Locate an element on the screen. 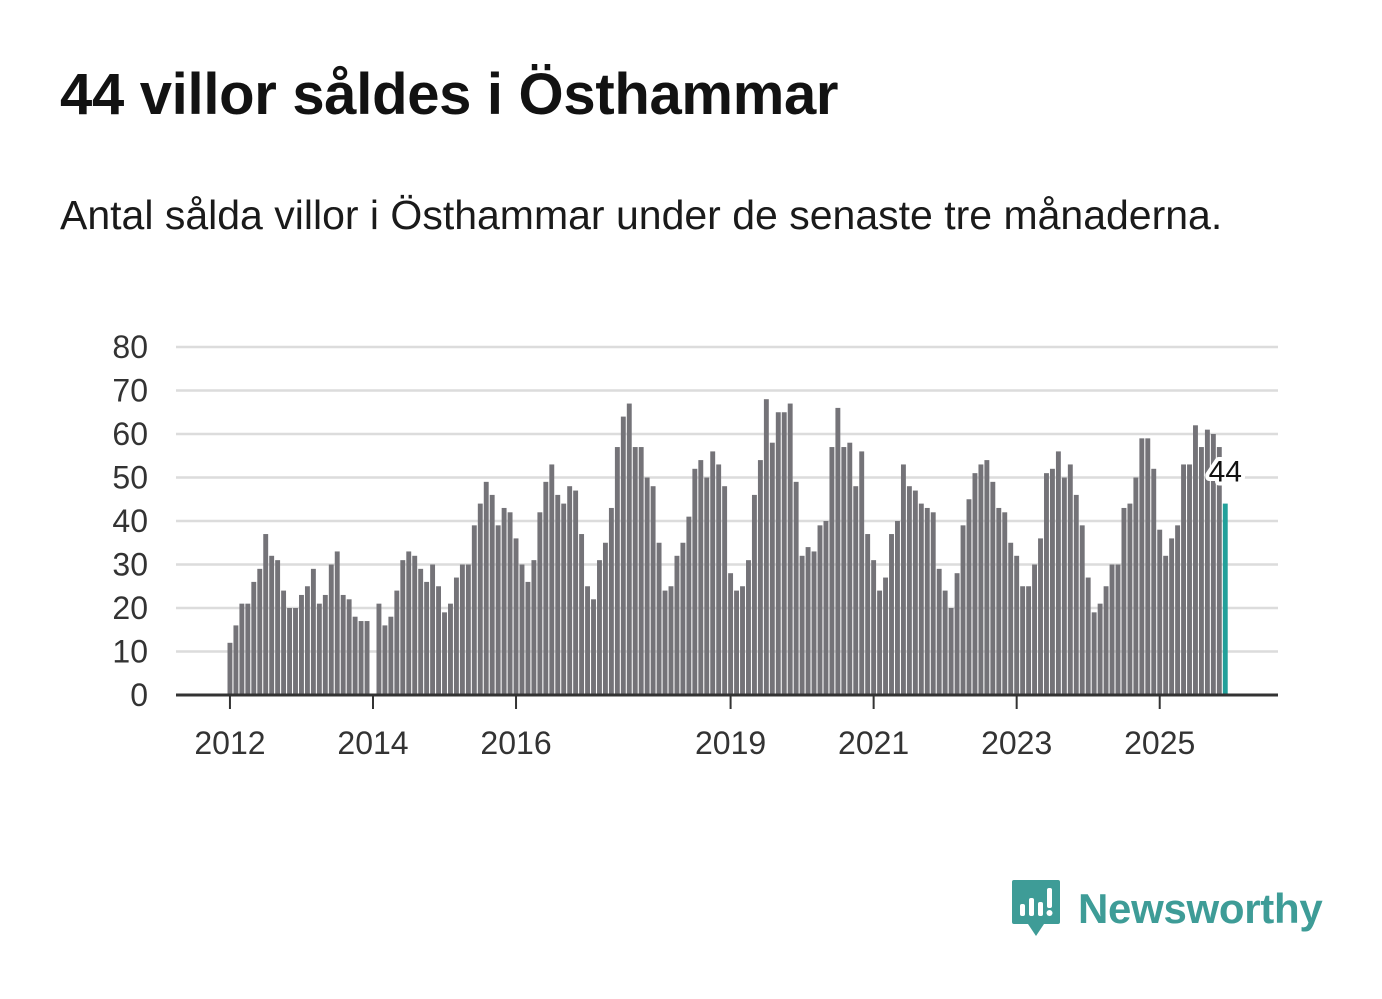 The image size is (1382, 999). highlight-value-label: 44 is located at coordinates (1225, 472).